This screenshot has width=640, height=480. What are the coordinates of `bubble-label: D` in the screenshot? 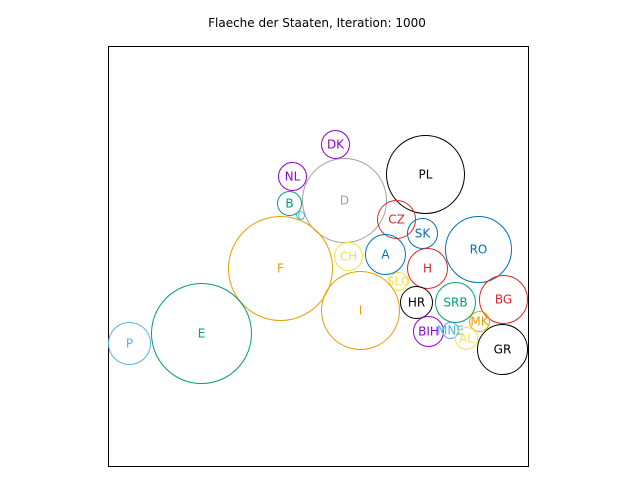 It's located at (344, 201).